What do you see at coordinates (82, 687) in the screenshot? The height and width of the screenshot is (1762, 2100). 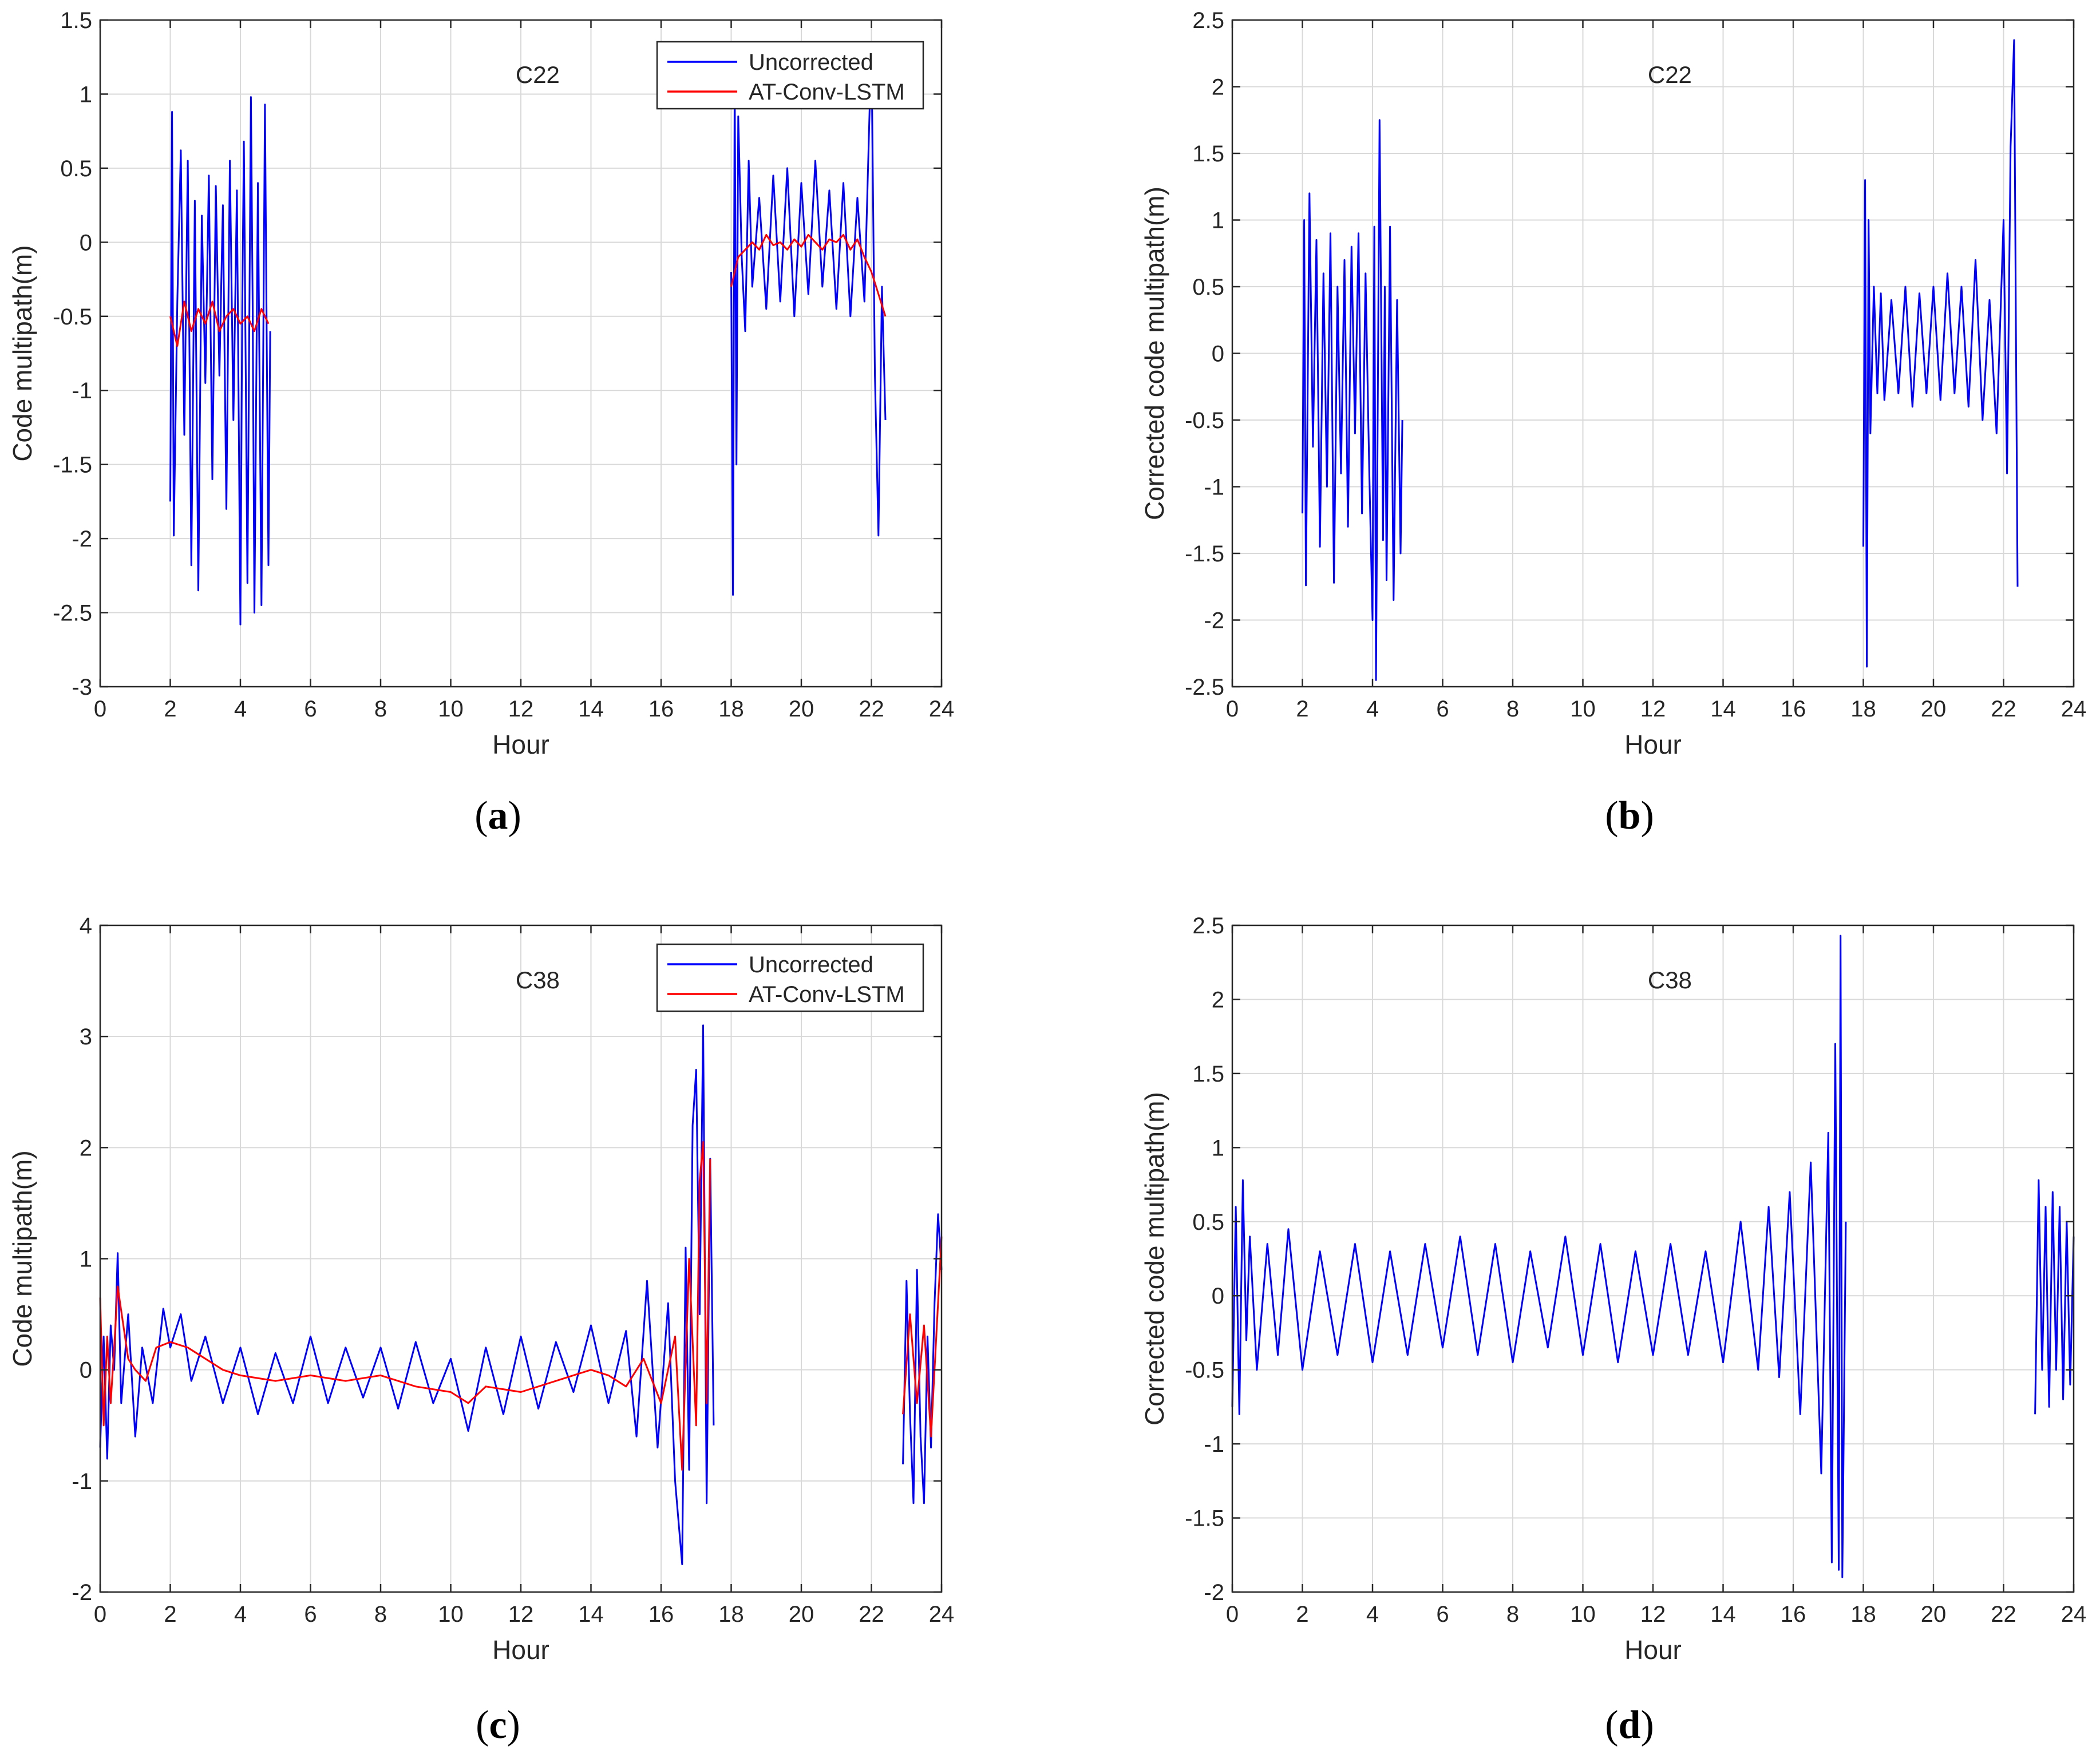 I see `y-tick-label: -3` at bounding box center [82, 687].